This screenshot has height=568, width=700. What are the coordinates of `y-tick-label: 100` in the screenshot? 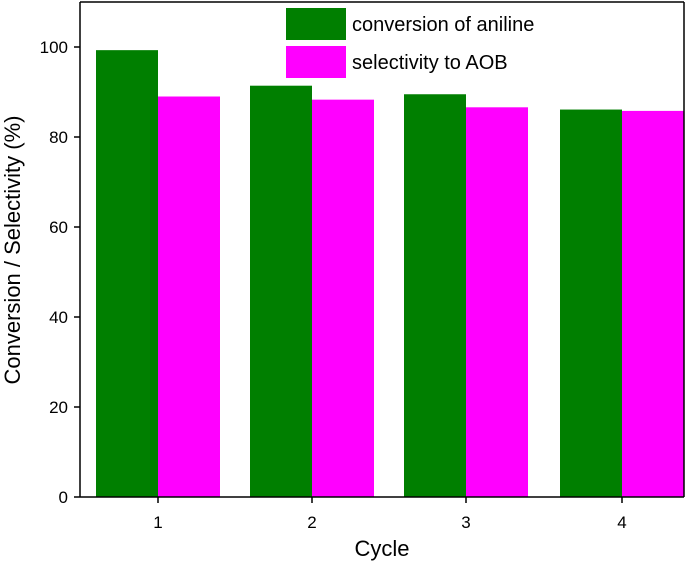 It's located at (54, 47).